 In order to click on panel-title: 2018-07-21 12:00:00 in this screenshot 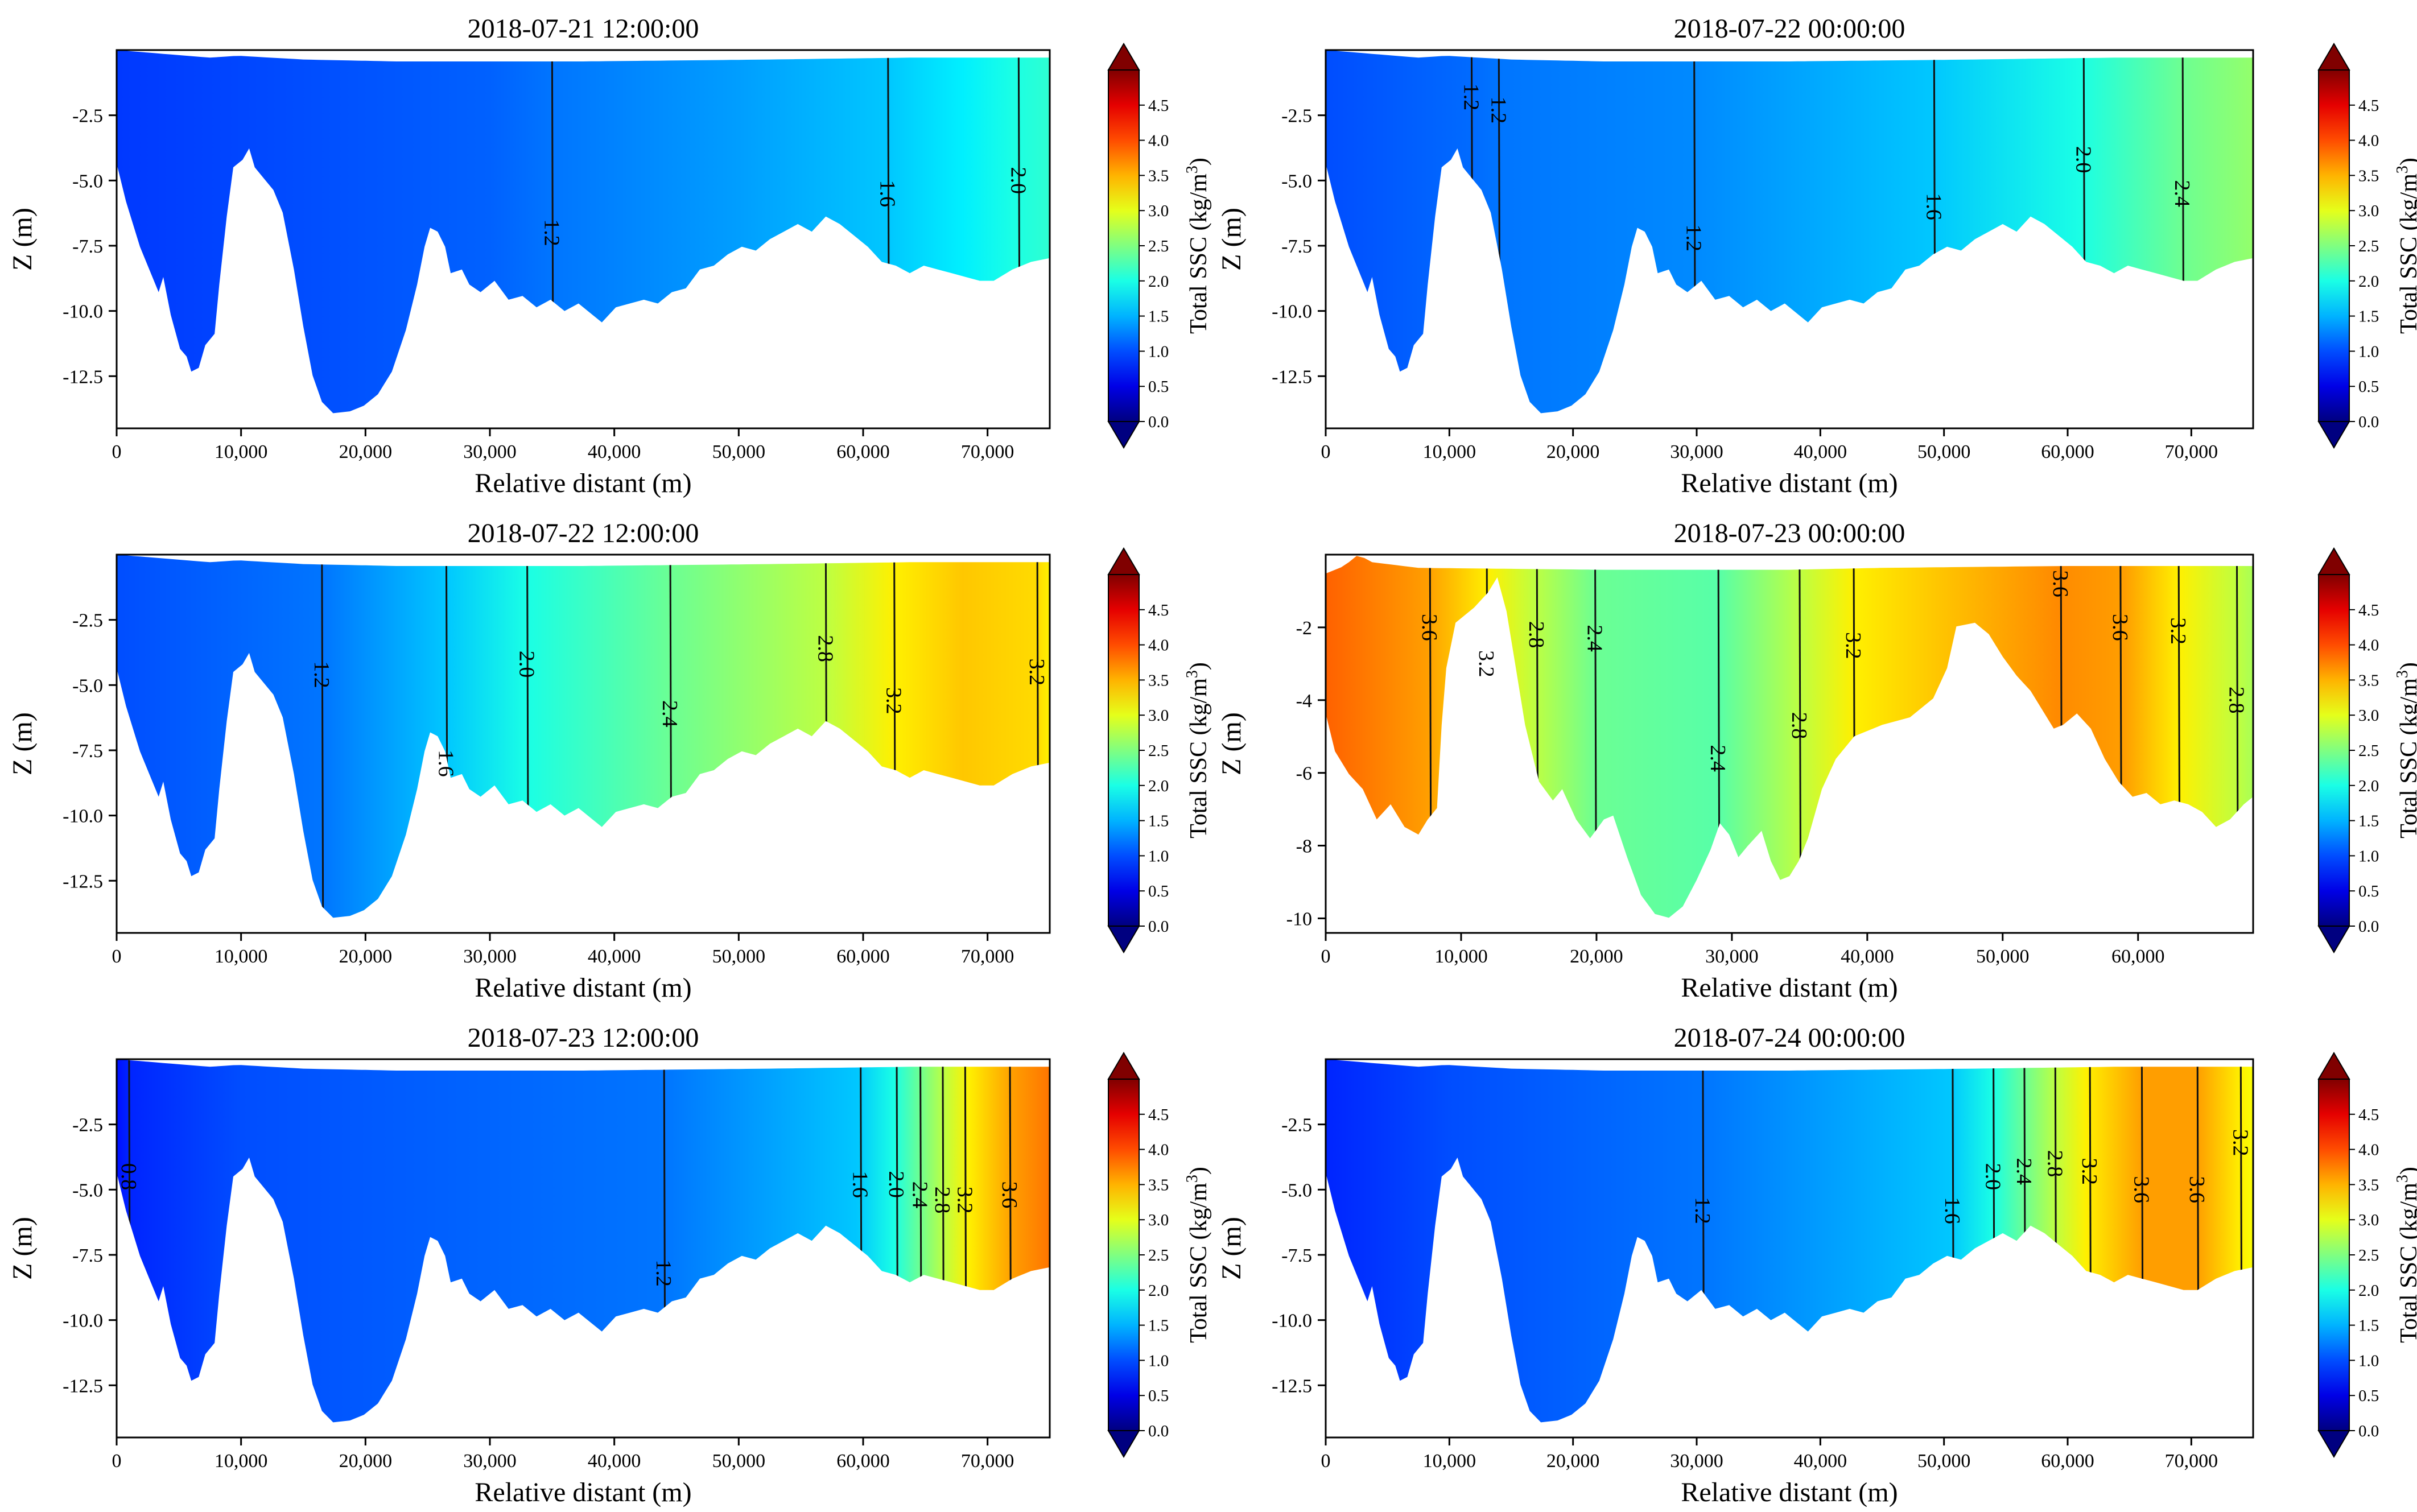, I will do `click(584, 29)`.